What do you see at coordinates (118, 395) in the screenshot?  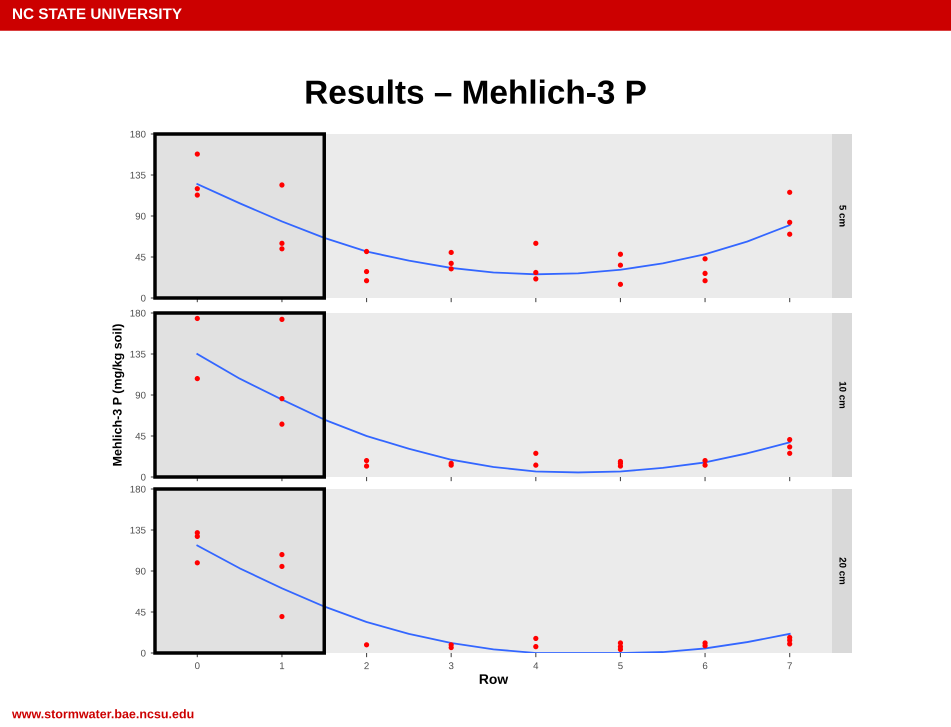 I see `y-axis-title: Mehlich-3 P (mg/kg soil)` at bounding box center [118, 395].